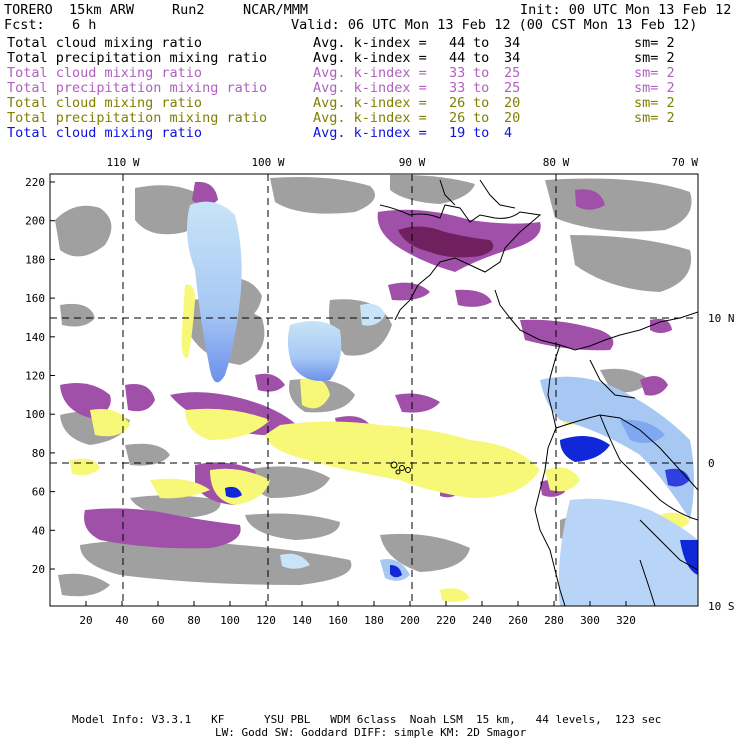 Image resolution: width=740 pixels, height=740 pixels. What do you see at coordinates (35, 298) in the screenshot?
I see `y-tick-label: 160` at bounding box center [35, 298].